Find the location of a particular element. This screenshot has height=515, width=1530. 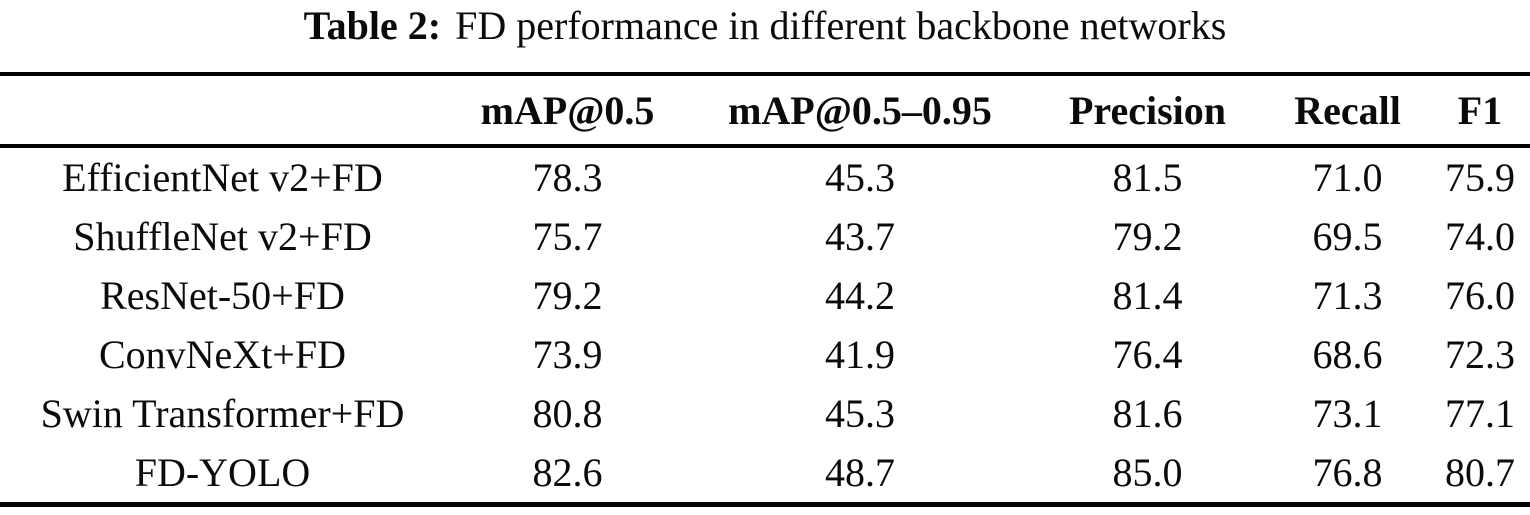

cell-recall: 71.3 is located at coordinates (1347, 295).